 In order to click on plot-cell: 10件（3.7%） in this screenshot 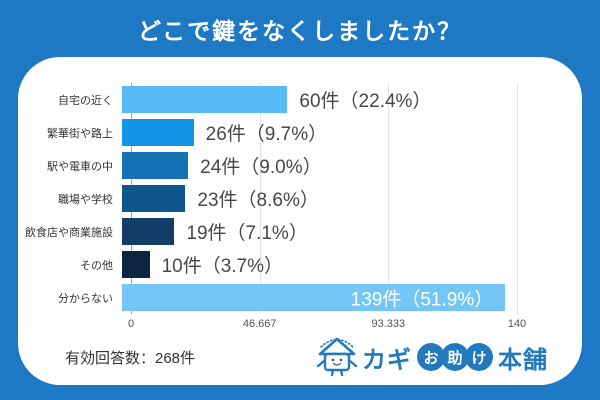, I will do `click(315, 264)`.